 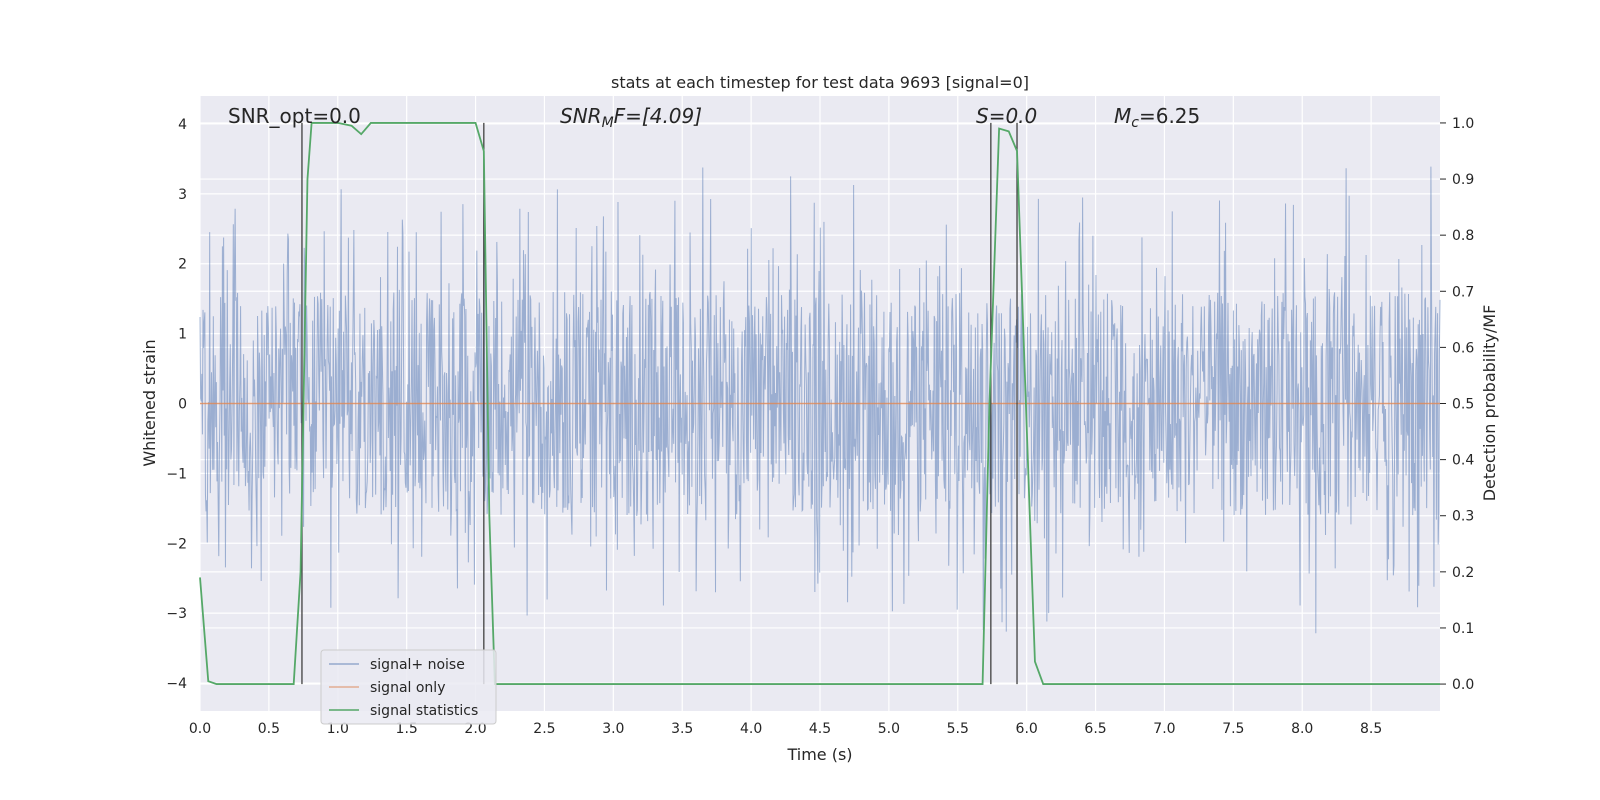 I want to click on y-right-tick-label: 0.3, so click(x=1463, y=517).